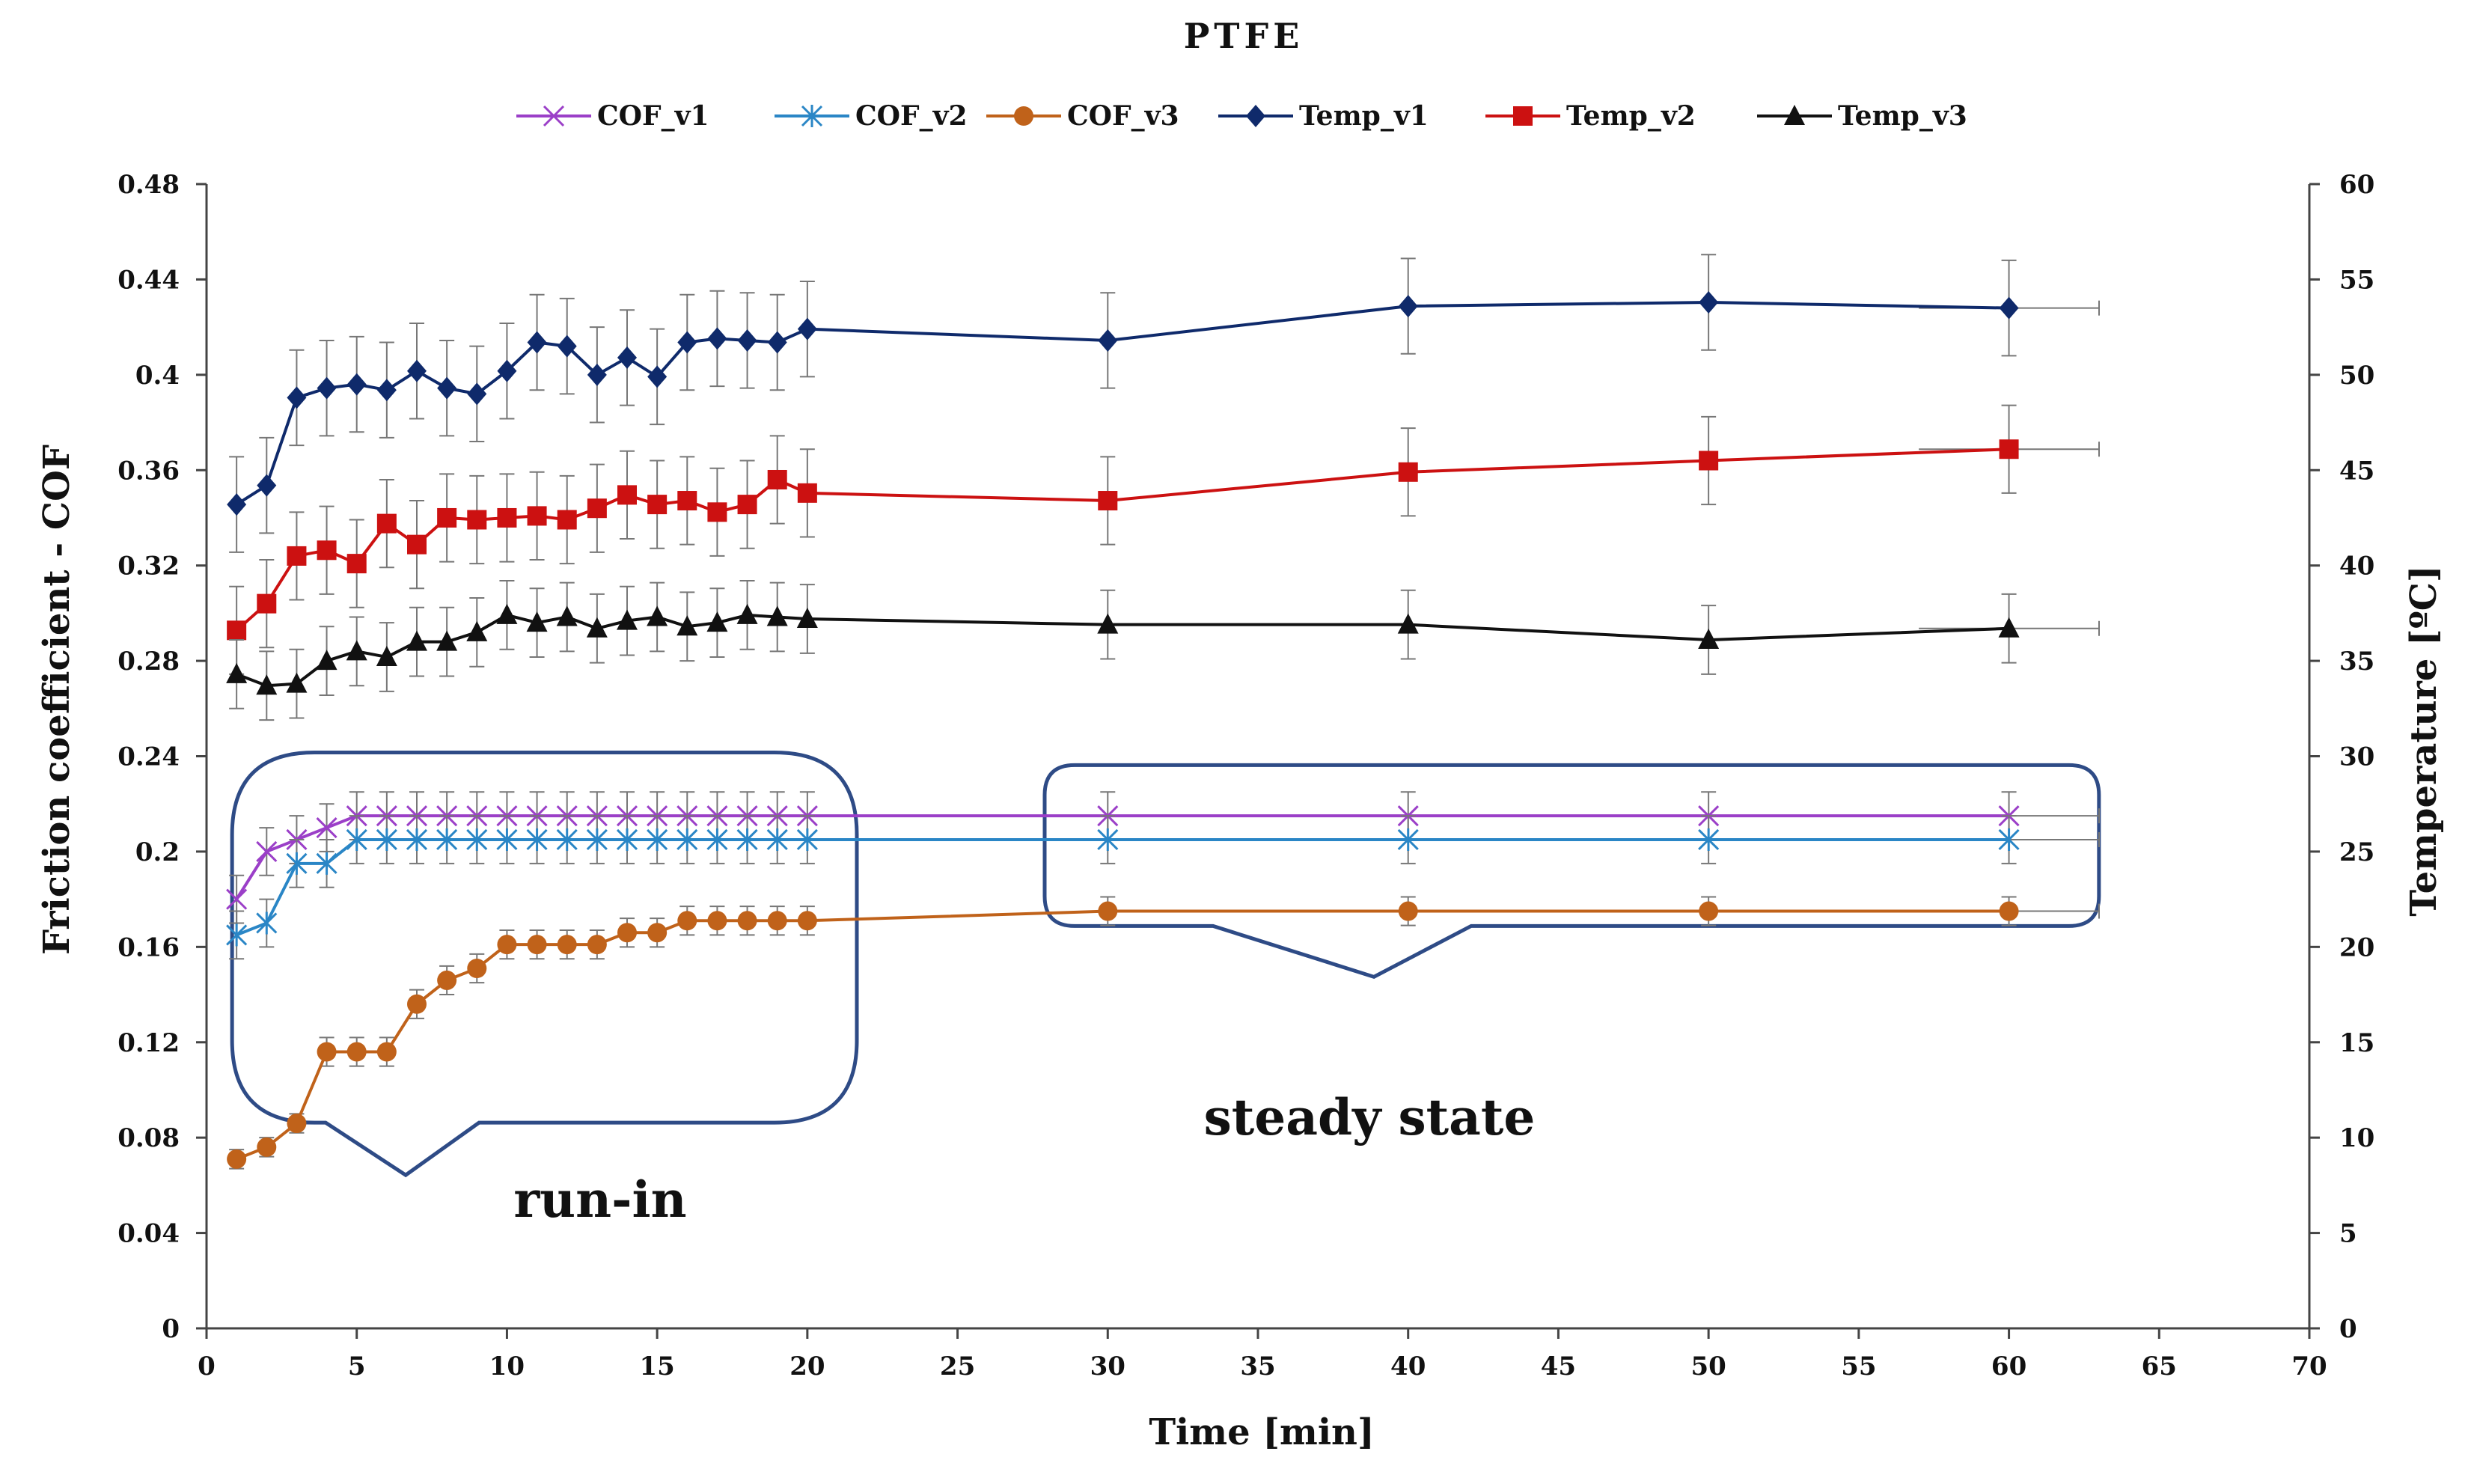 This screenshot has height=1484, width=2465. What do you see at coordinates (2159, 1366) in the screenshot?
I see `x-tick-label: 65` at bounding box center [2159, 1366].